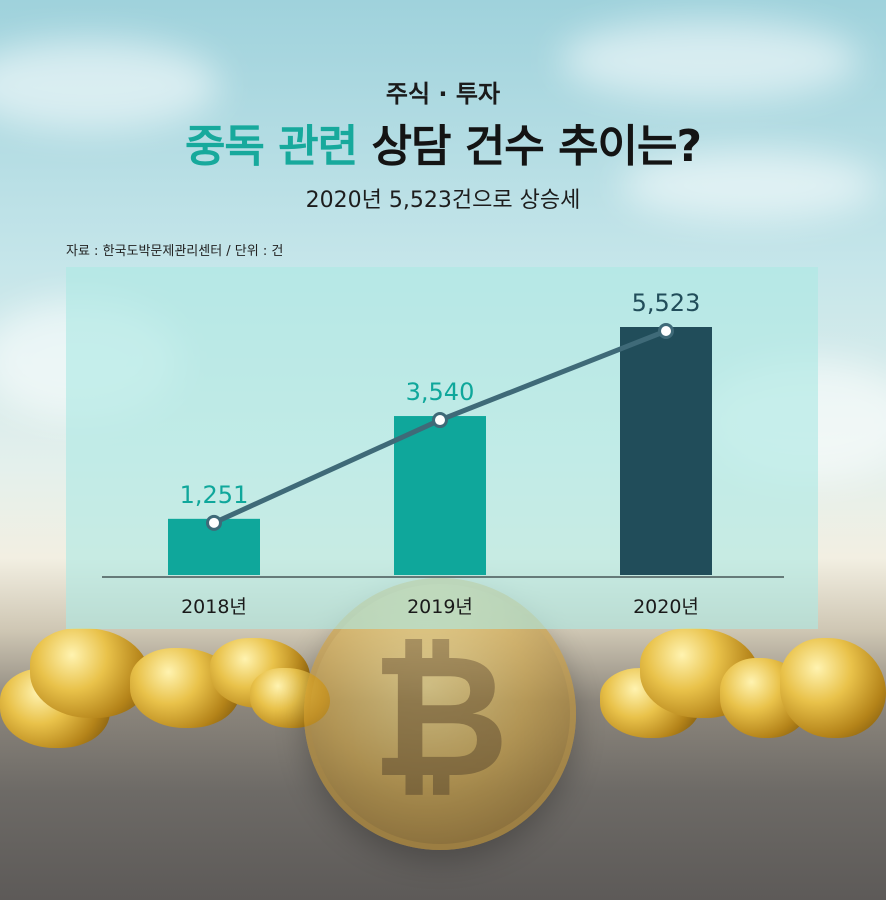  What do you see at coordinates (271, 146) in the screenshot?
I see `headline-highlight: 중독 관련` at bounding box center [271, 146].